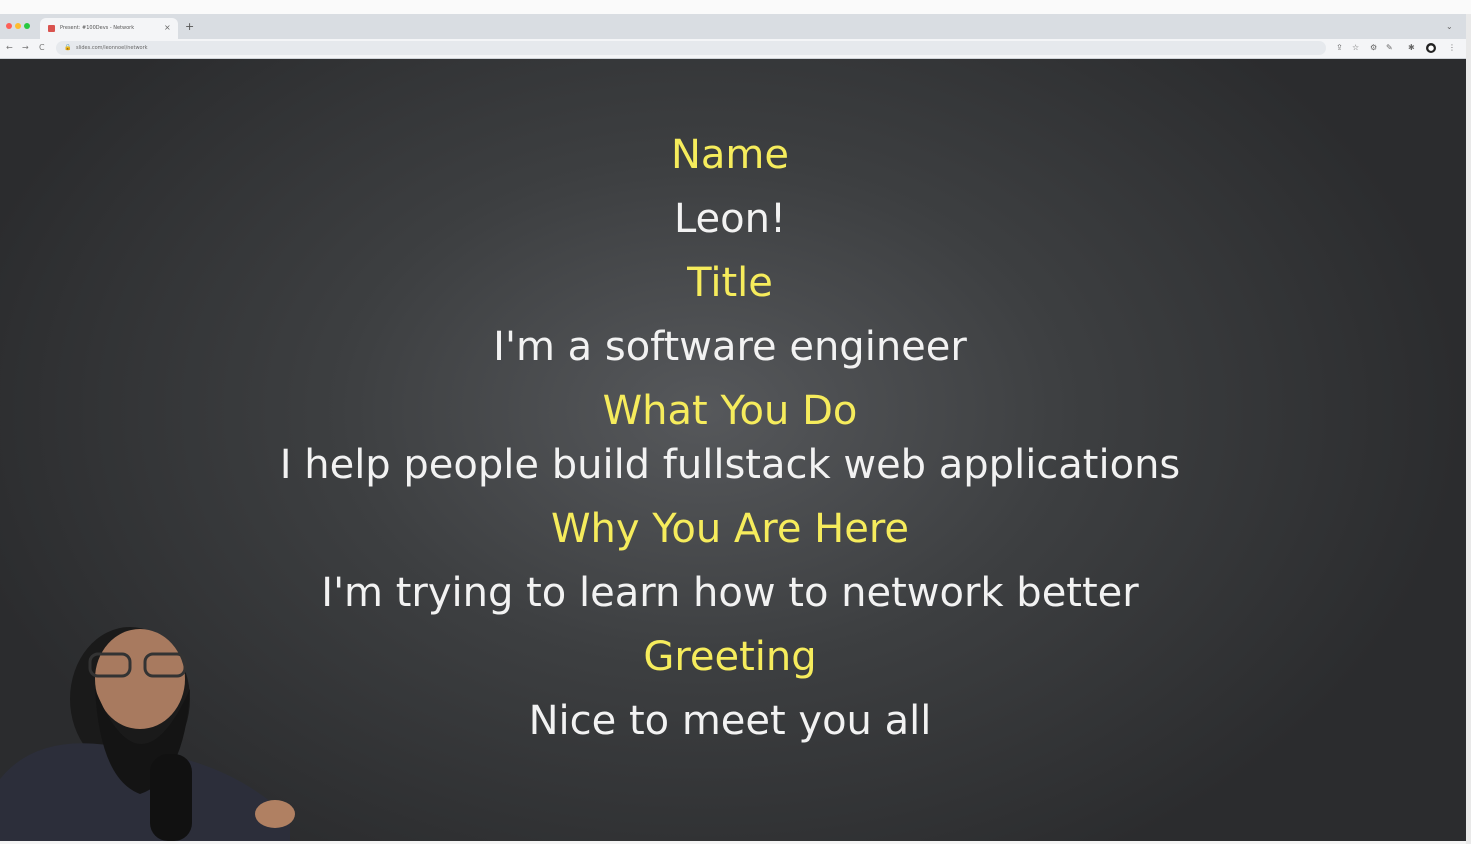 The image size is (1471, 844). Describe the element at coordinates (1449, 26) in the screenshot. I see `tab-search-icon: ⌄` at that location.